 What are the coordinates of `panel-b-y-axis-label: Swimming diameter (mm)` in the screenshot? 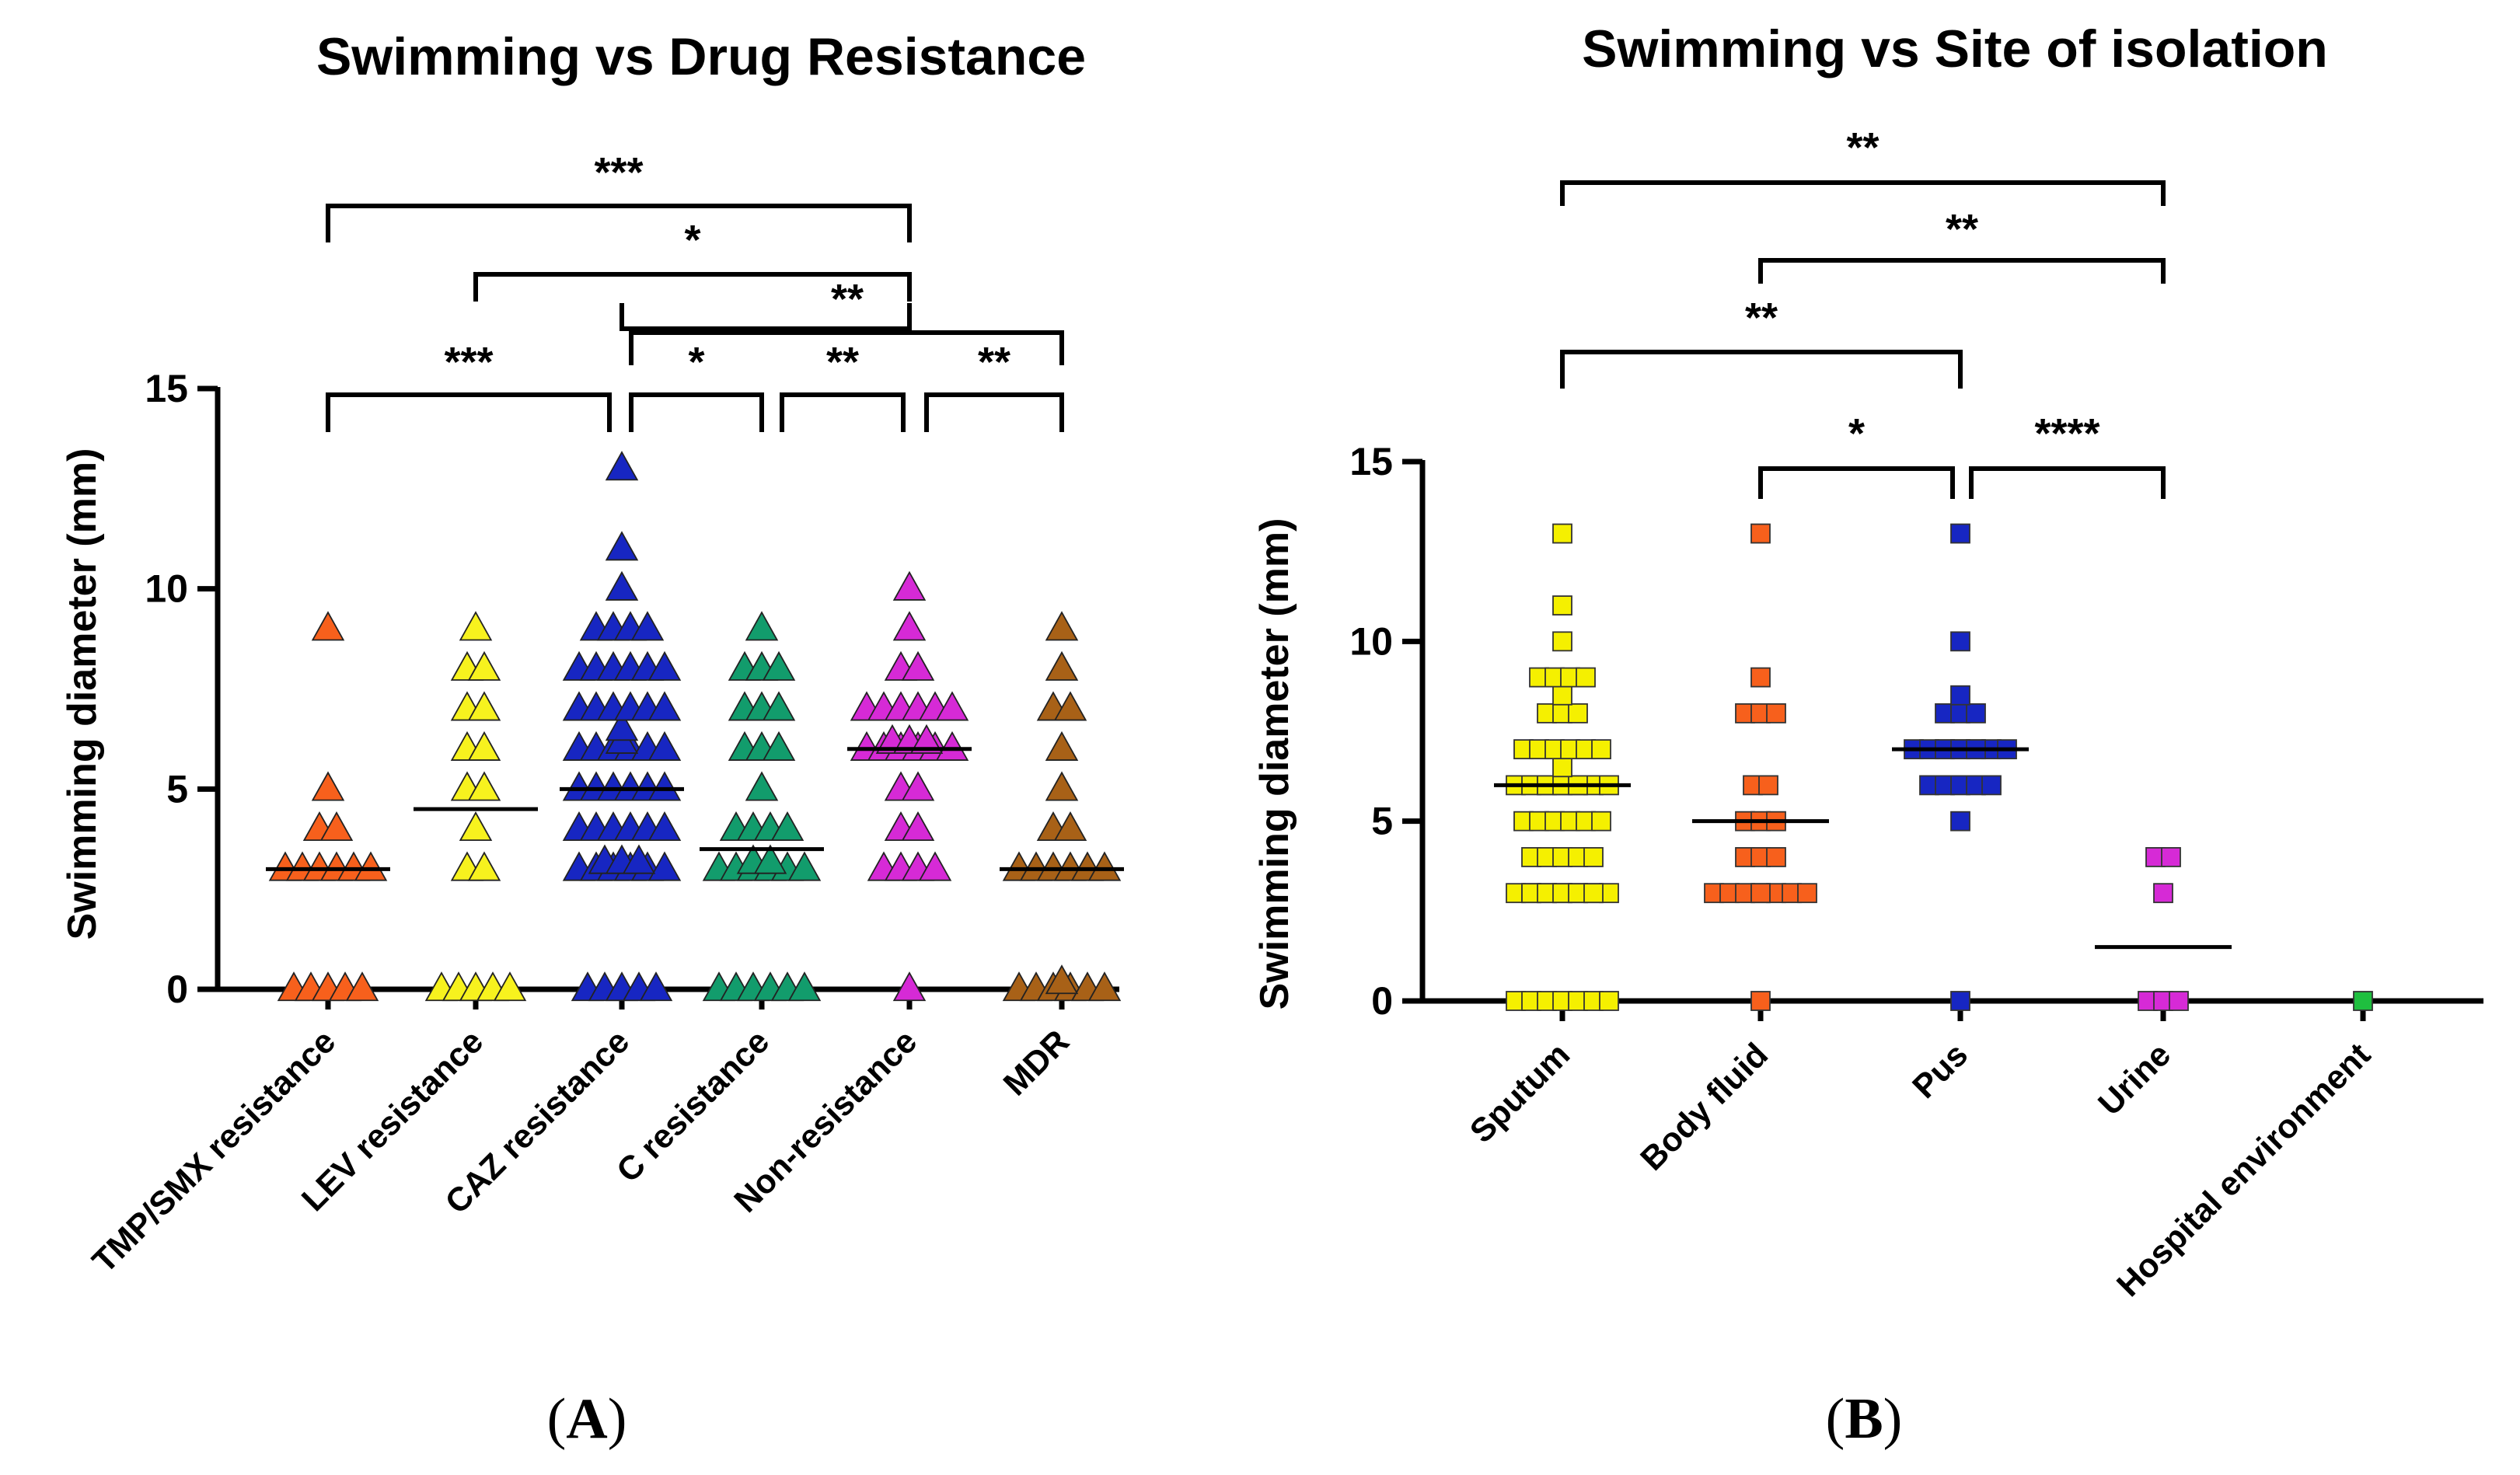 It's located at (1274, 764).